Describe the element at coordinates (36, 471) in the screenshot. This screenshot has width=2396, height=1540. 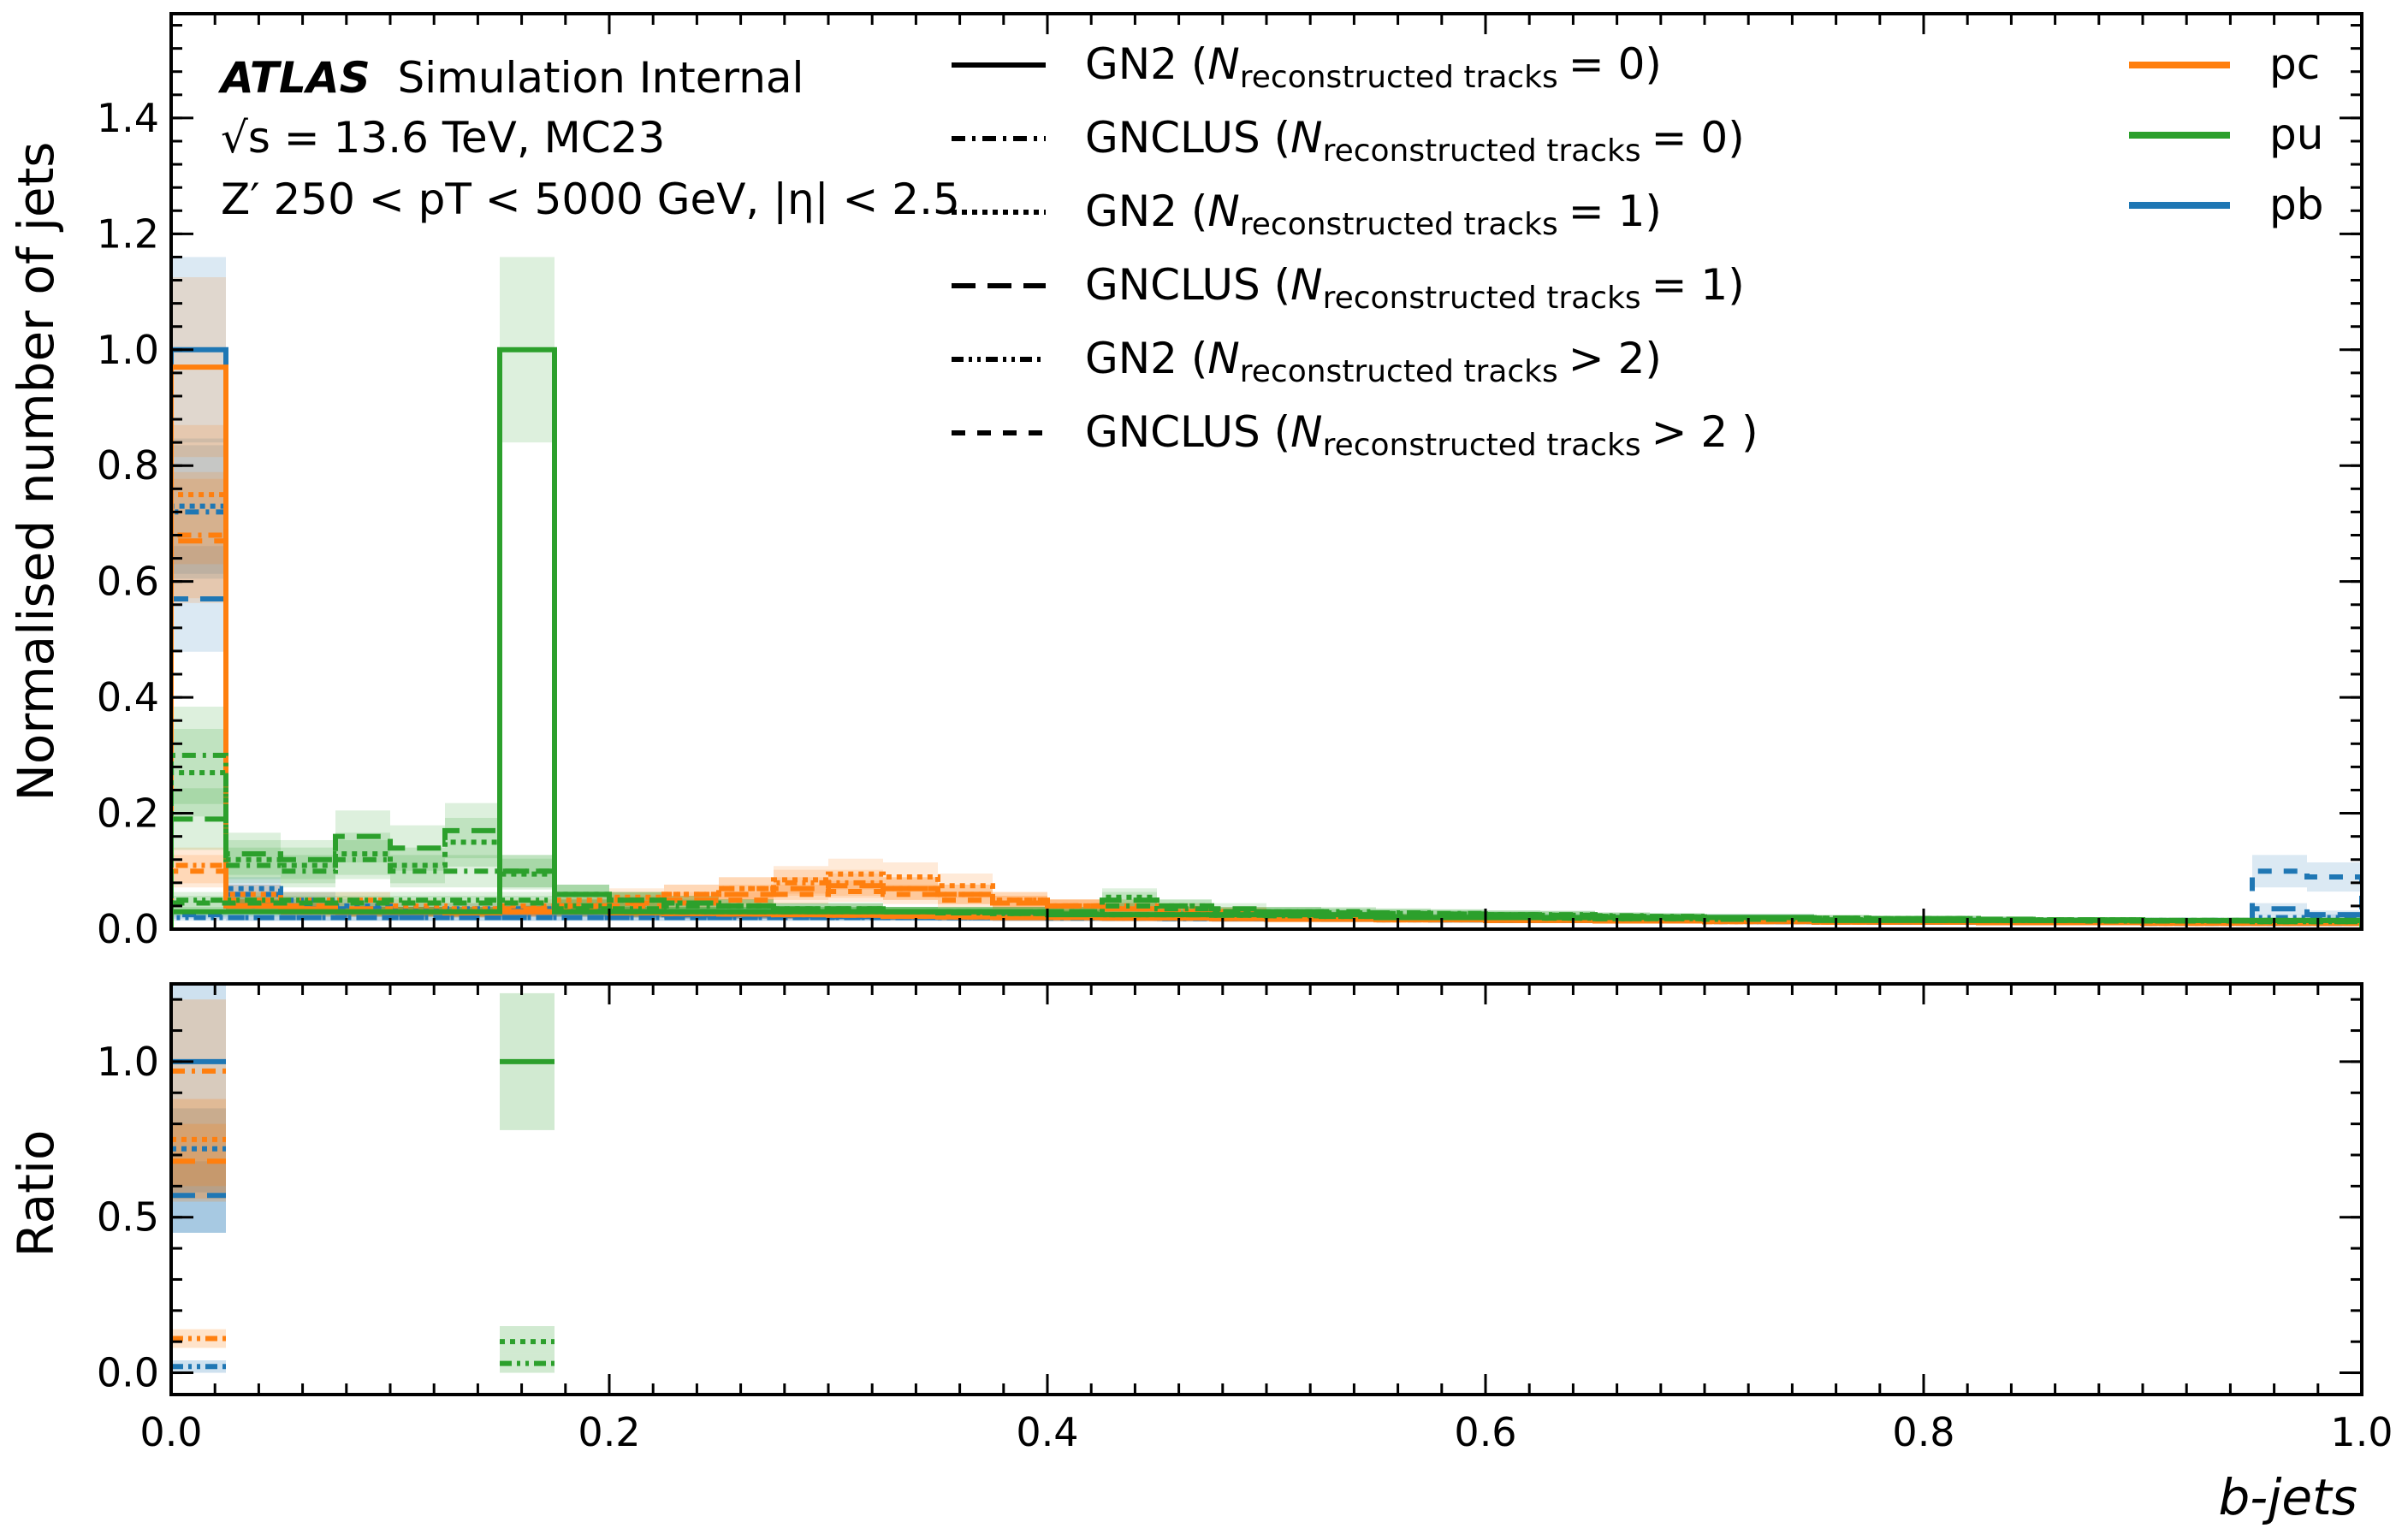
I see `top-y-axis-label: Normalised number of jets` at that location.